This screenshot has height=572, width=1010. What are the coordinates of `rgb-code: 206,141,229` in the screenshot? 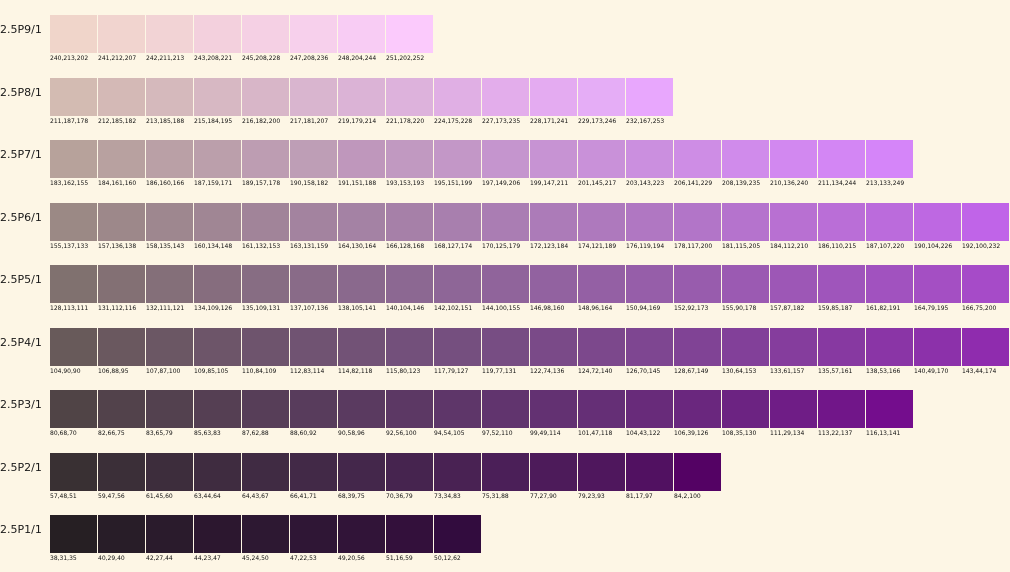 It's located at (693, 183).